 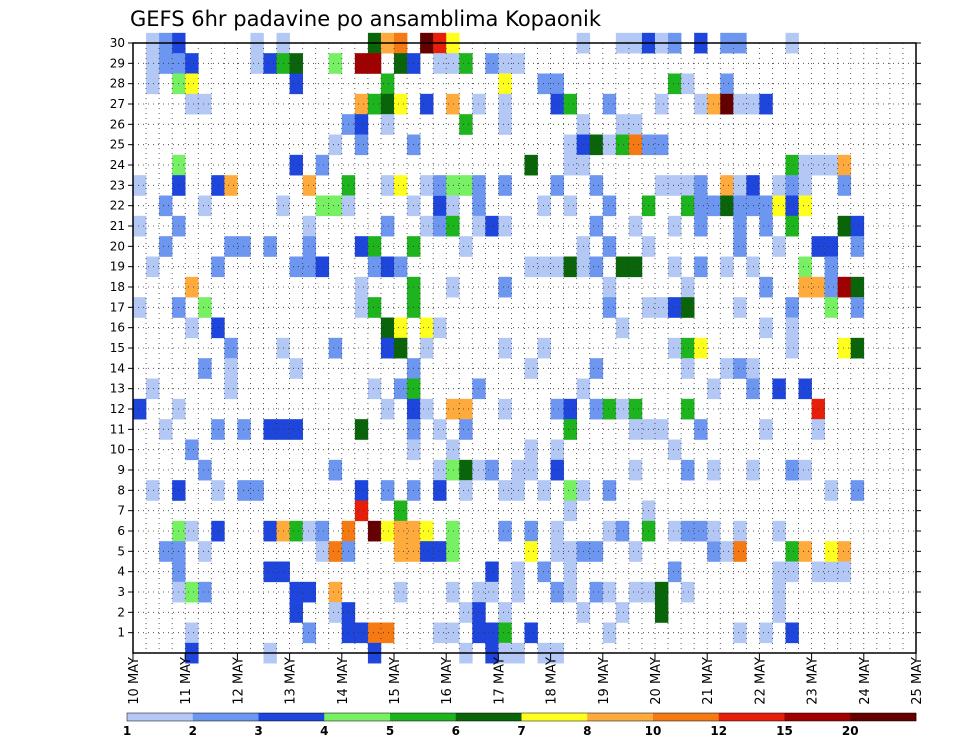 I want to click on legend-tick-label: 20, so click(x=850, y=731).